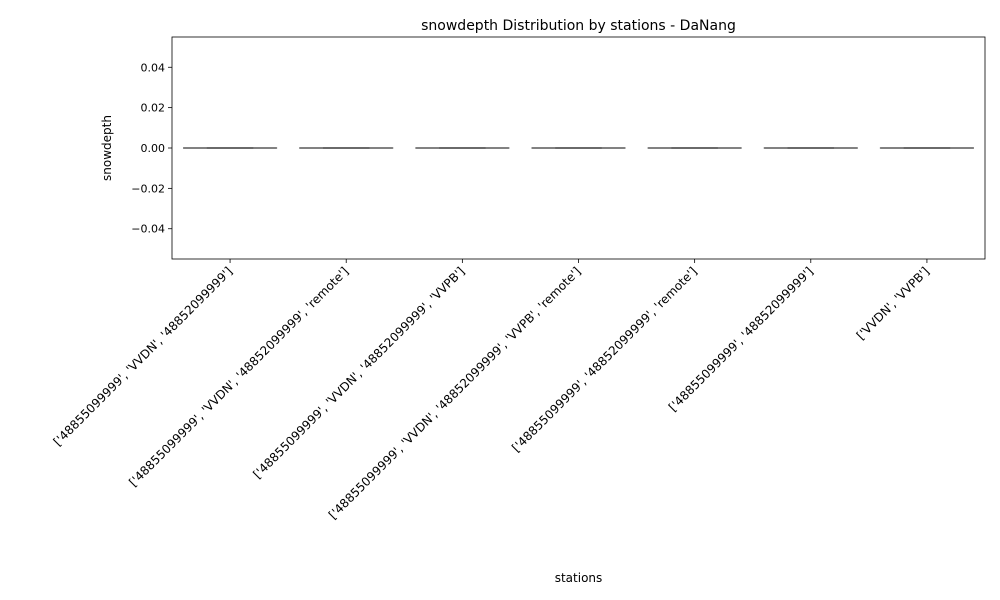 The width and height of the screenshot is (1000, 600). What do you see at coordinates (148, 229) in the screenshot?
I see `y-tick-label: −0.04` at bounding box center [148, 229].